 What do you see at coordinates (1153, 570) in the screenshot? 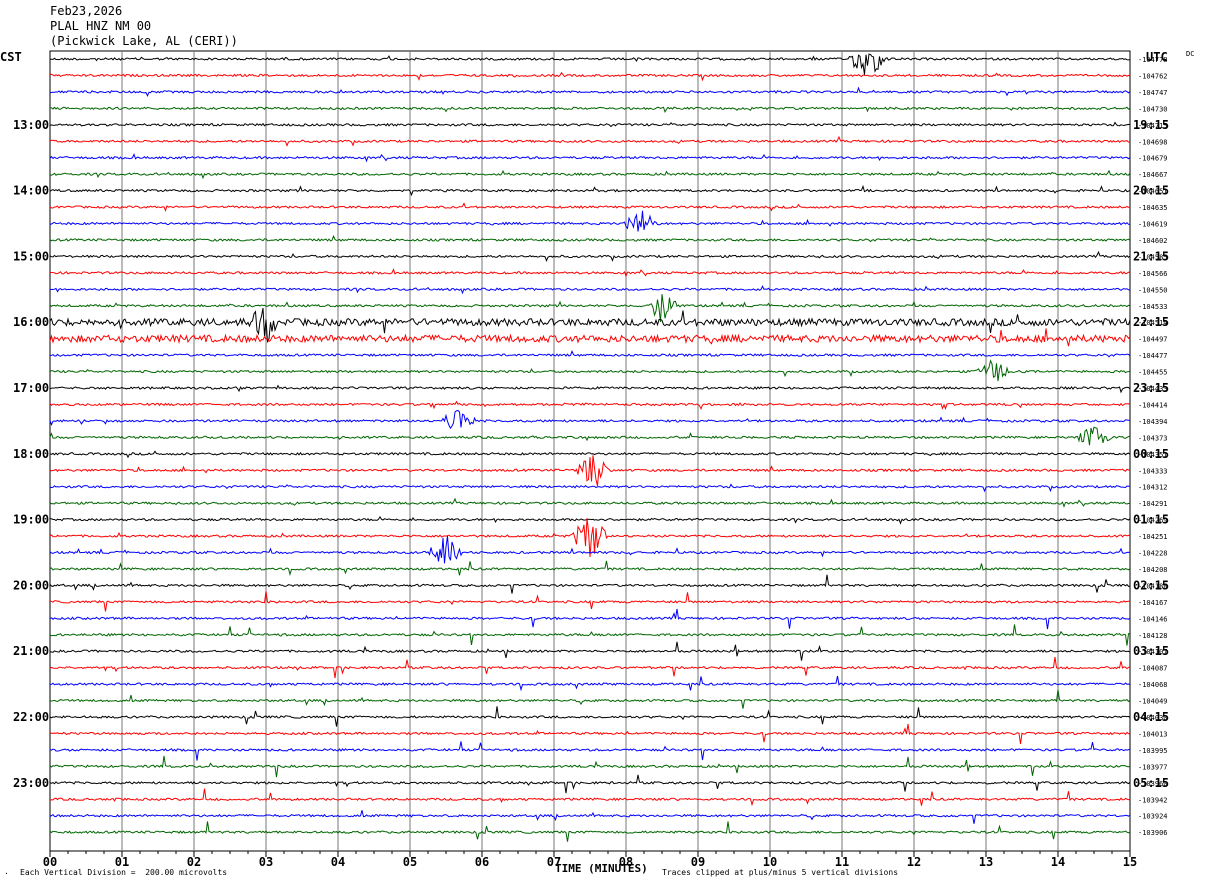
I see `dc-offset-label: -104208` at bounding box center [1153, 570].